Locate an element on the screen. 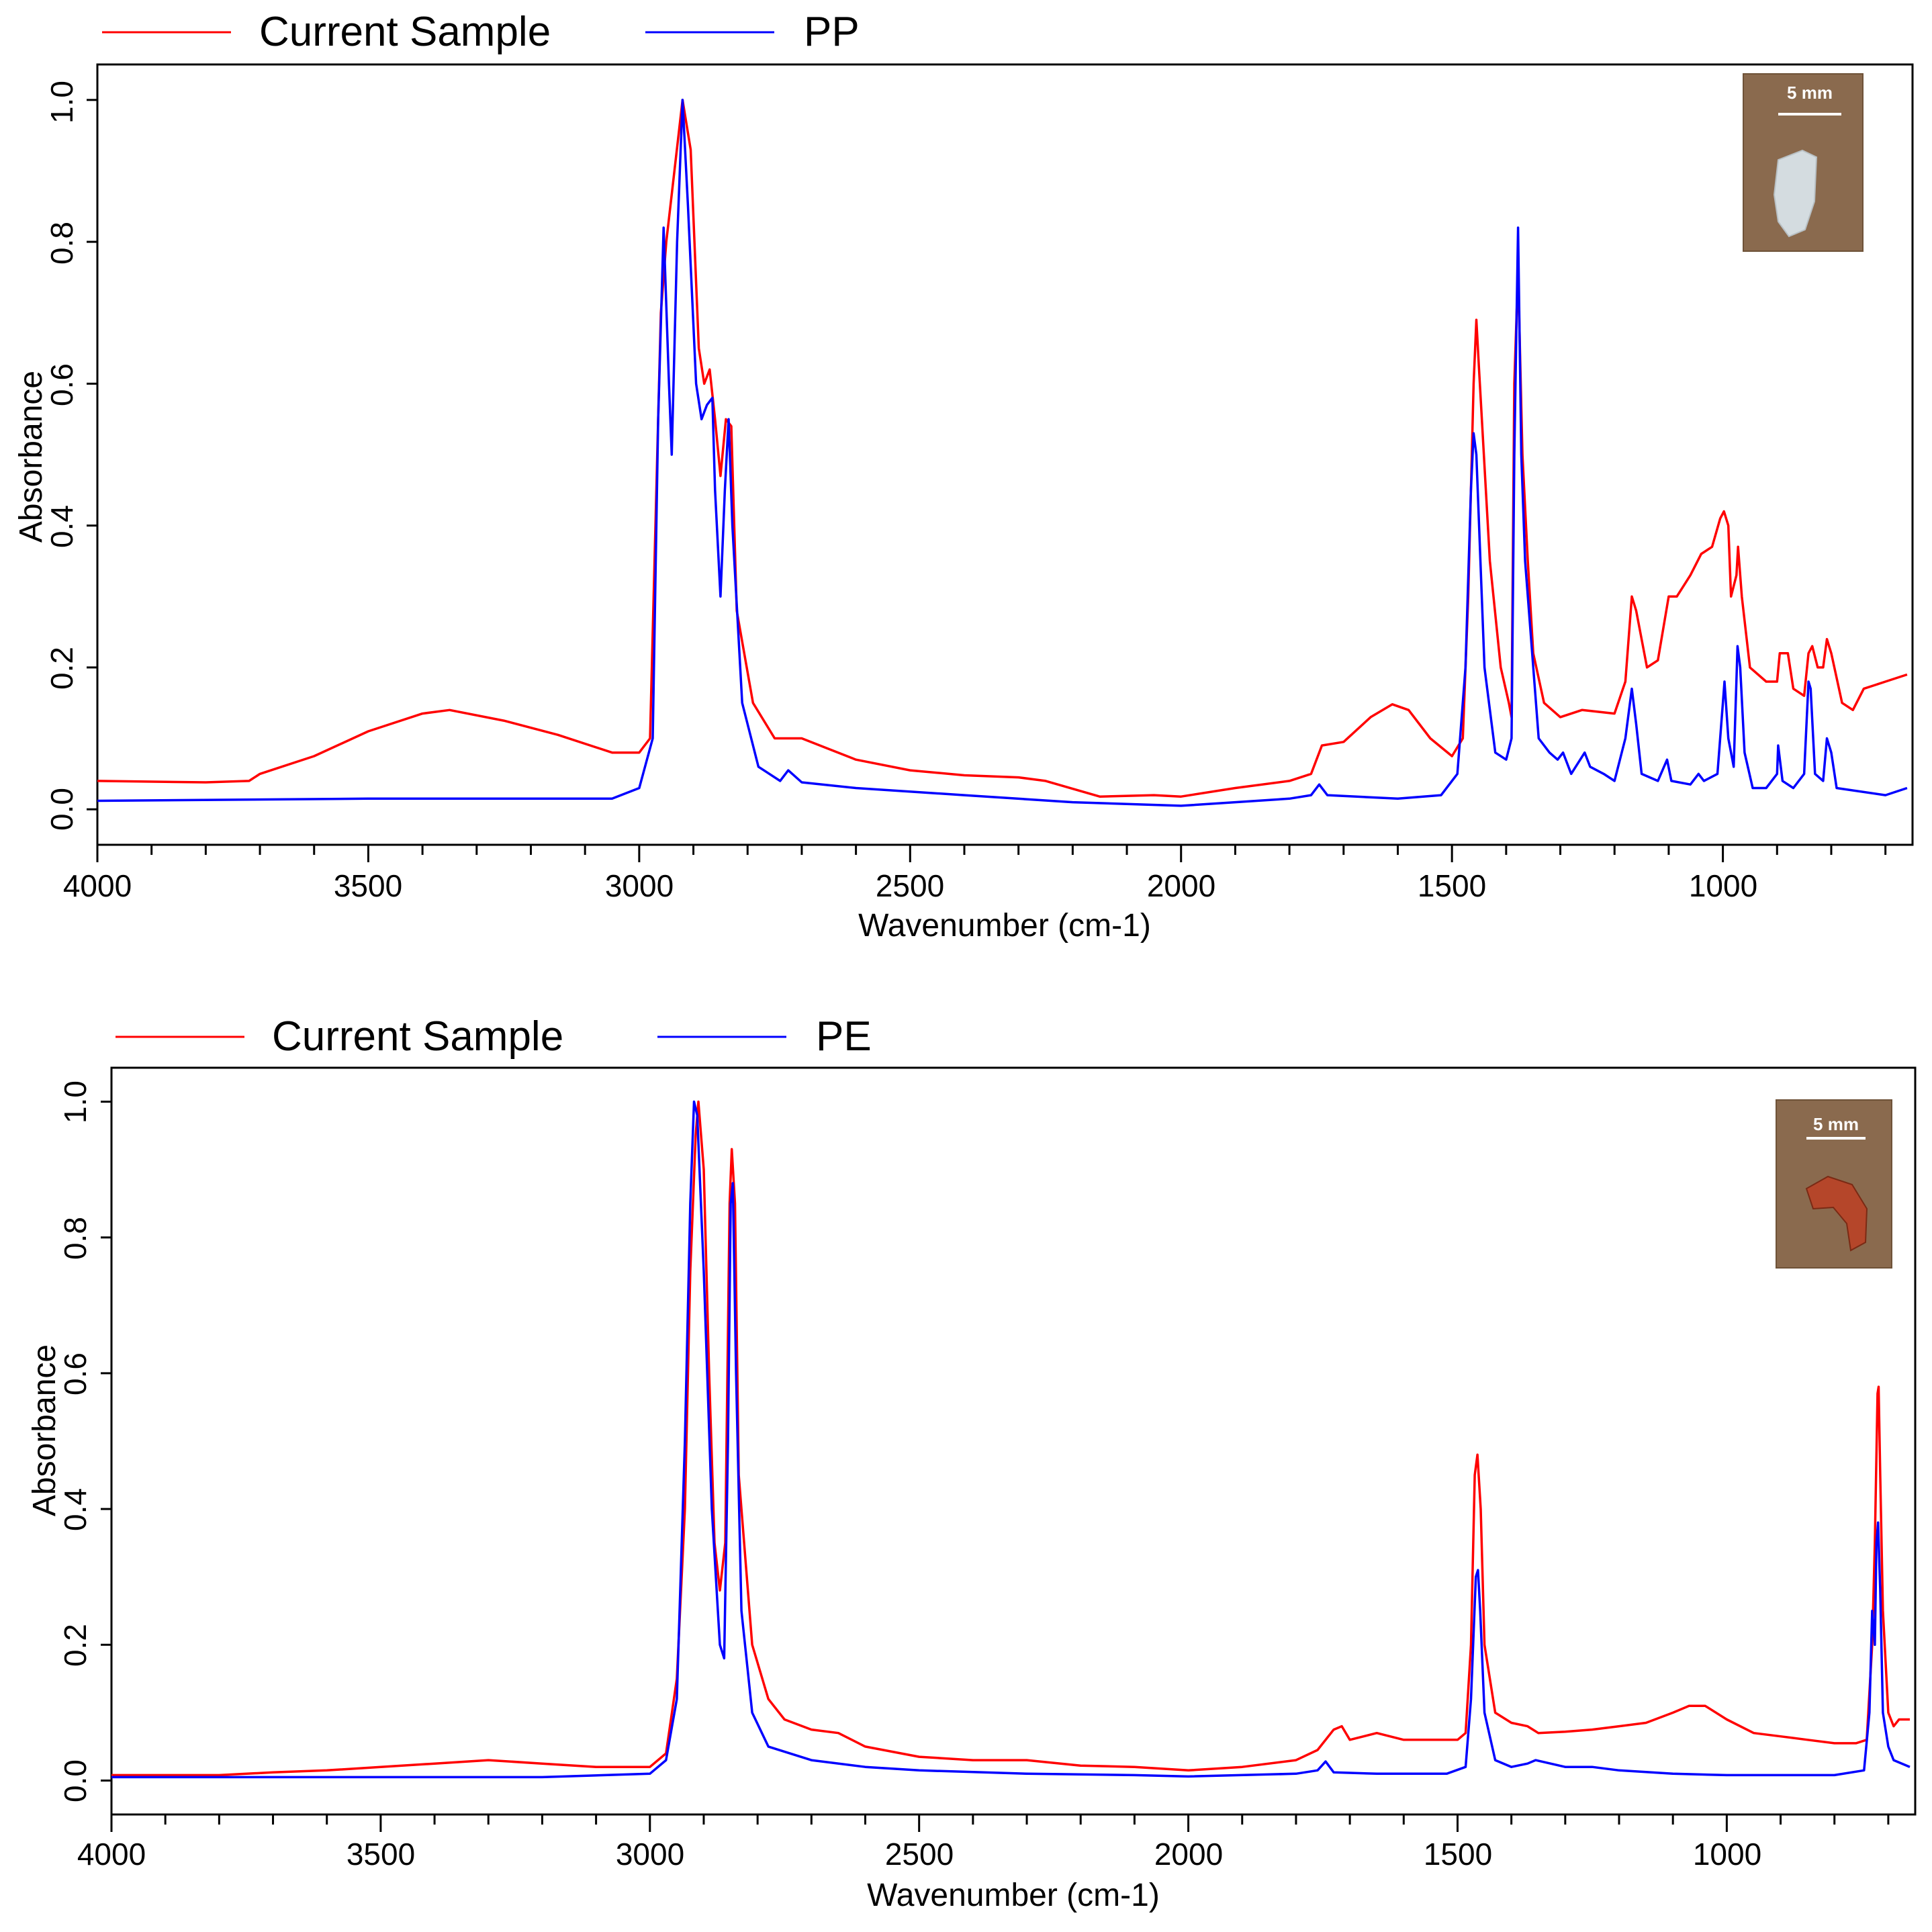  legend-label-pp: PP is located at coordinates (832, 32).